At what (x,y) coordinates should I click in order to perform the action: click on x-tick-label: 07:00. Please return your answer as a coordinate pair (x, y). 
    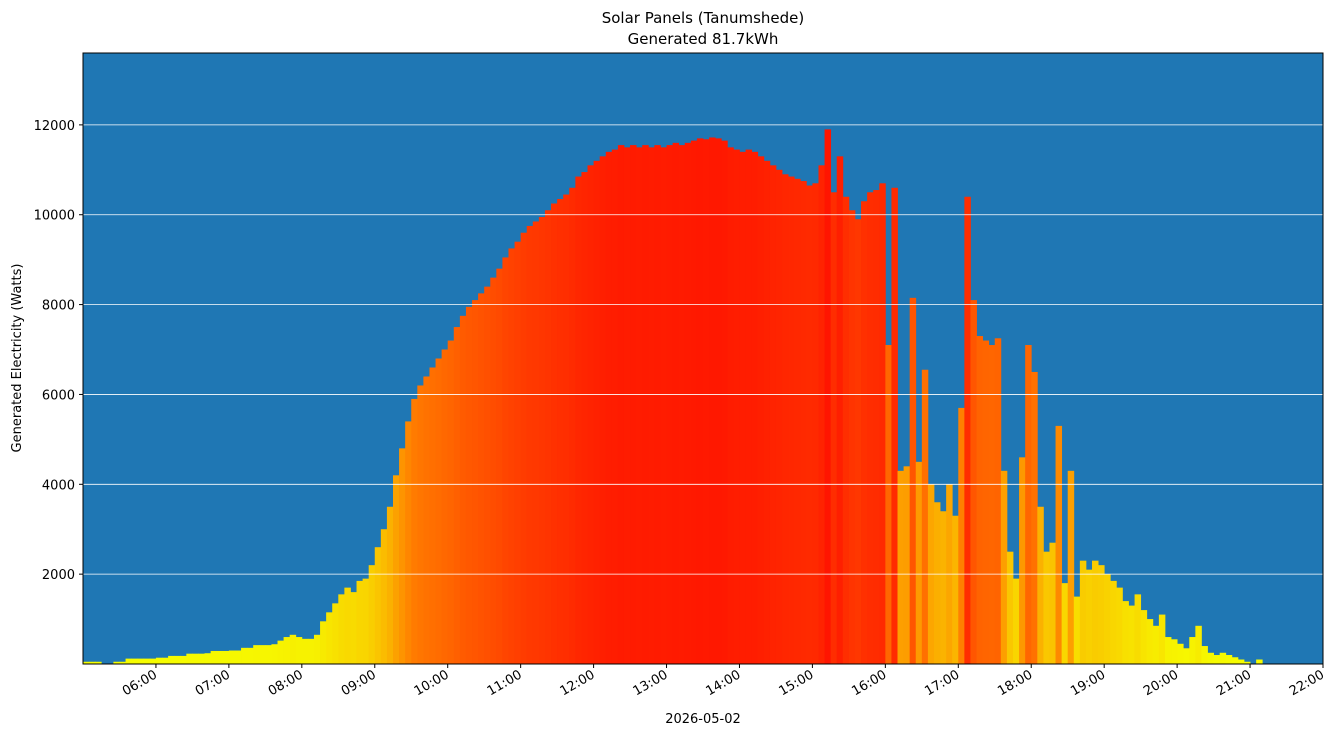
    Looking at the image, I should click on (213, 683).